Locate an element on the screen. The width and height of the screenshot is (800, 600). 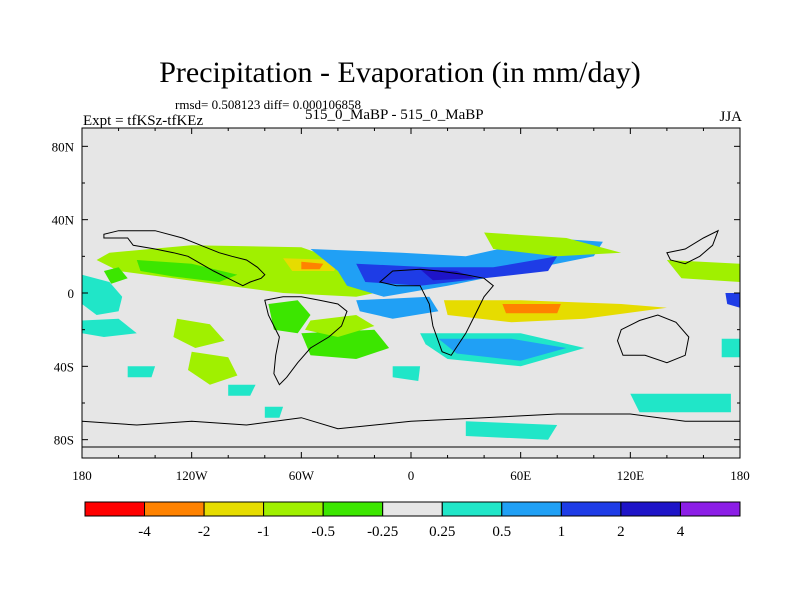
colorbar-label: 2 is located at coordinates (621, 532).